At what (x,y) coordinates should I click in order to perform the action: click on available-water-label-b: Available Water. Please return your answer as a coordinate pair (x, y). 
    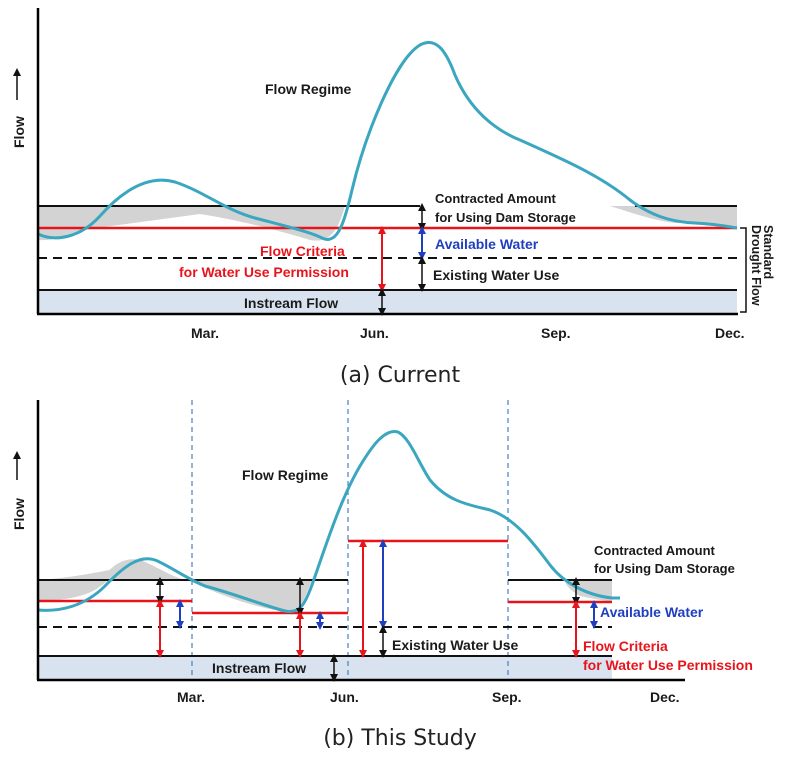
    Looking at the image, I should click on (652, 612).